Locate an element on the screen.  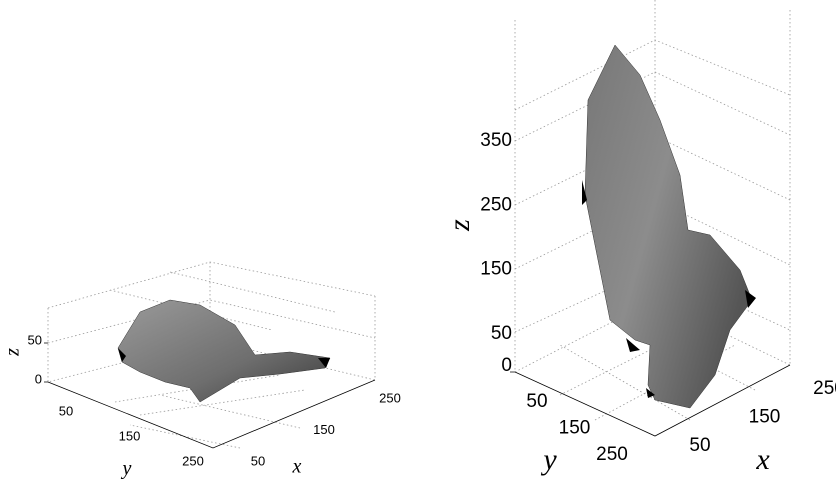
z-tick-label: 250 is located at coordinates (496, 204).